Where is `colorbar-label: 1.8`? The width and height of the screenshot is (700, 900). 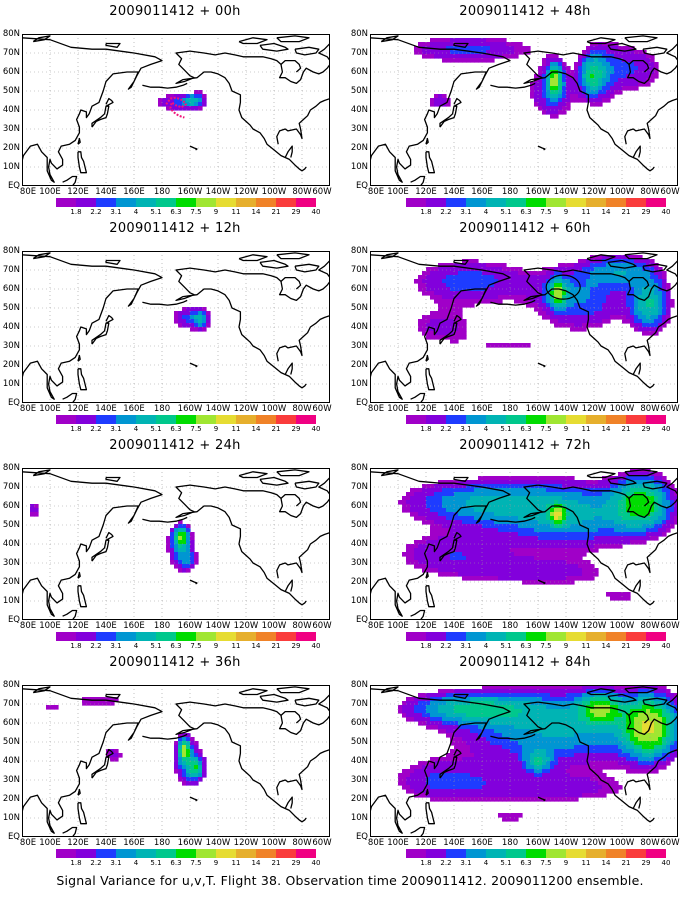
colorbar-label: 1.8 is located at coordinates (76, 212).